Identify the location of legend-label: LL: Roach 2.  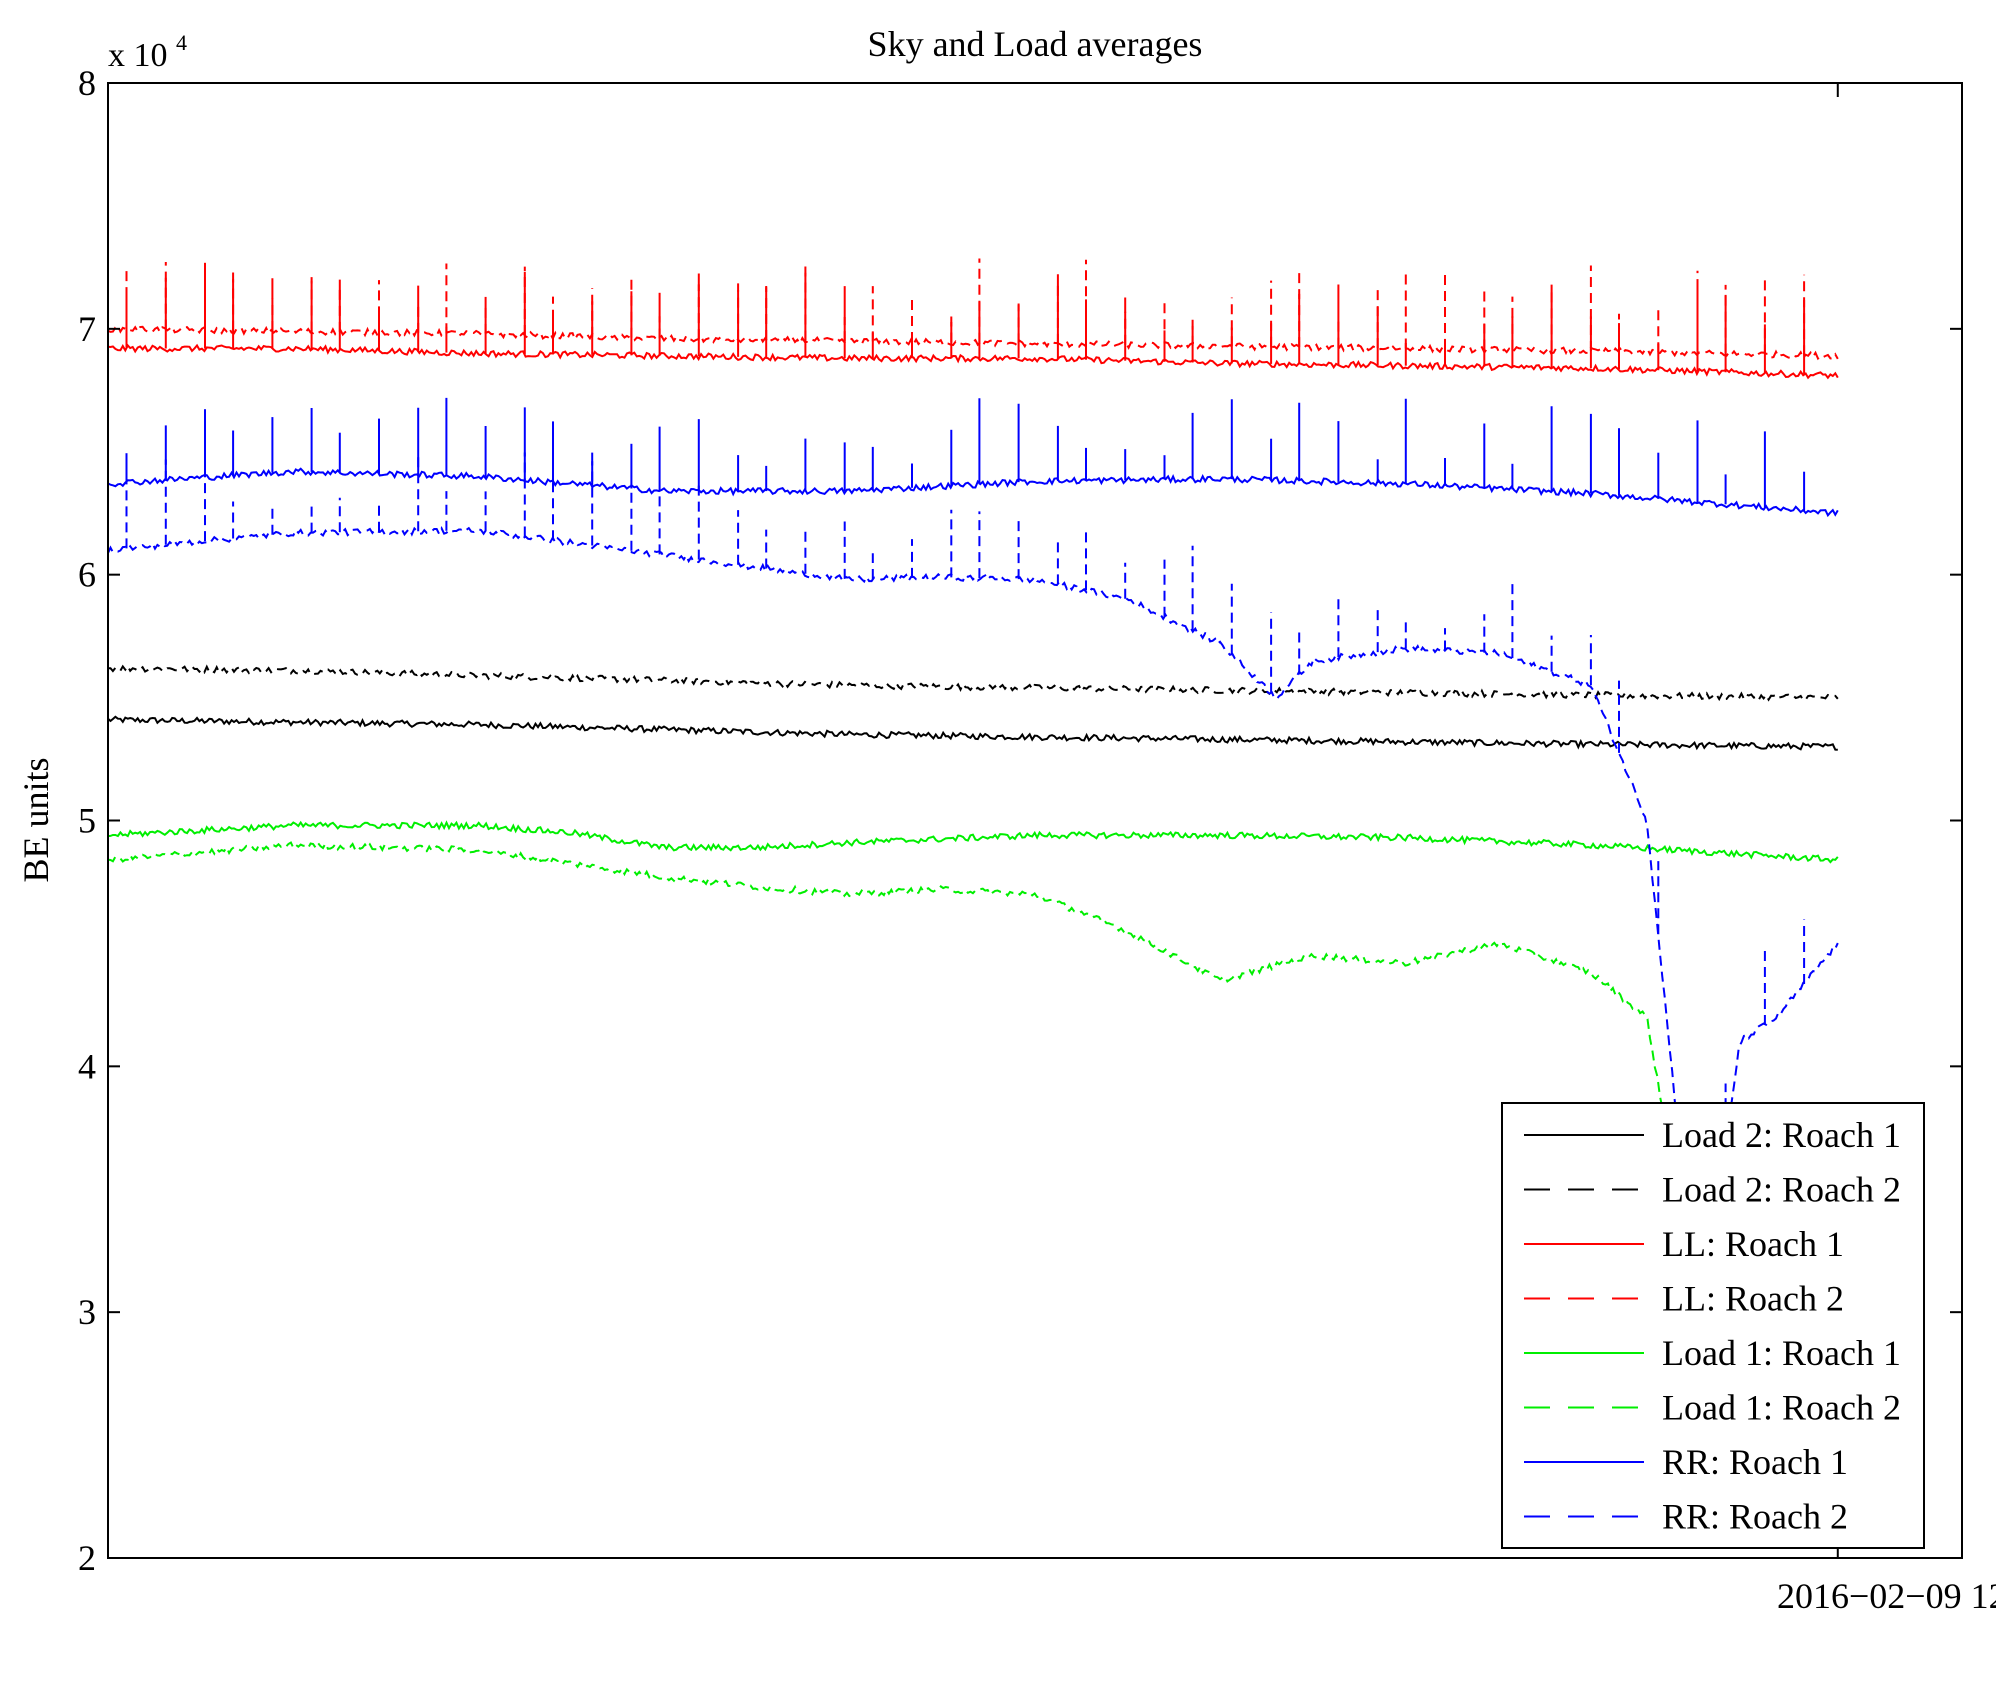
(1753, 1299).